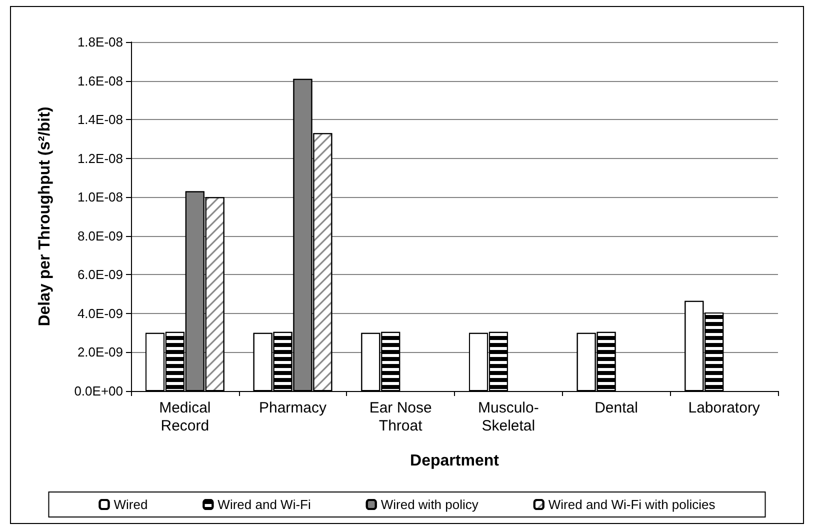  Describe the element at coordinates (100, 158) in the screenshot. I see `y-tick-label: 1.2E-08` at that location.